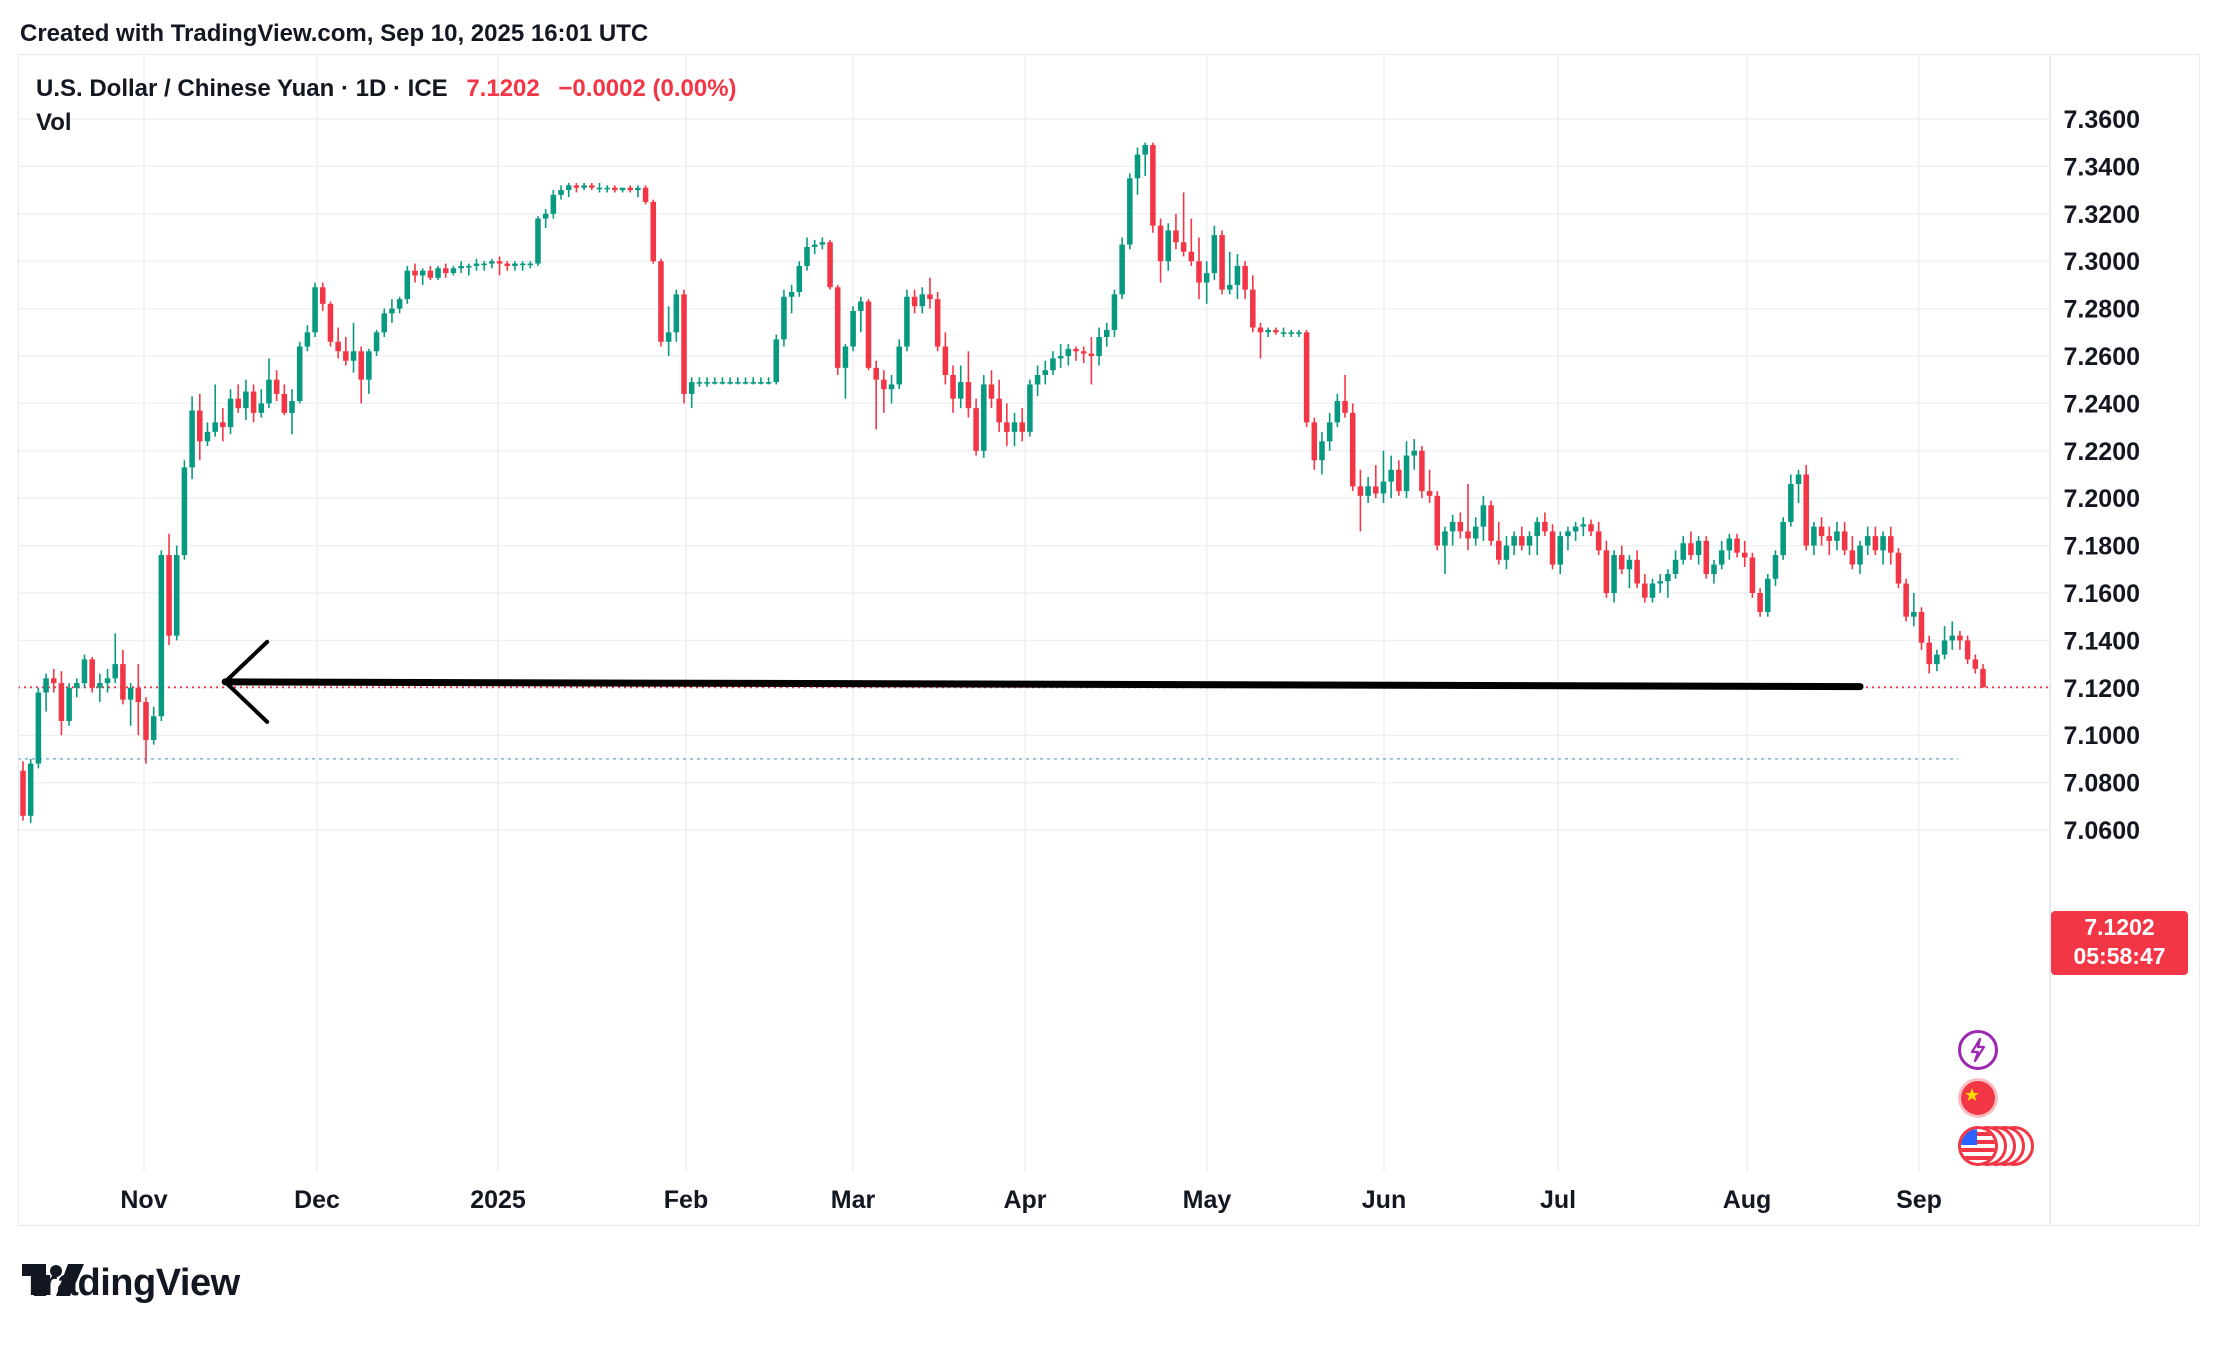  I want to click on tradingview-logo: TradingView, so click(131, 1283).